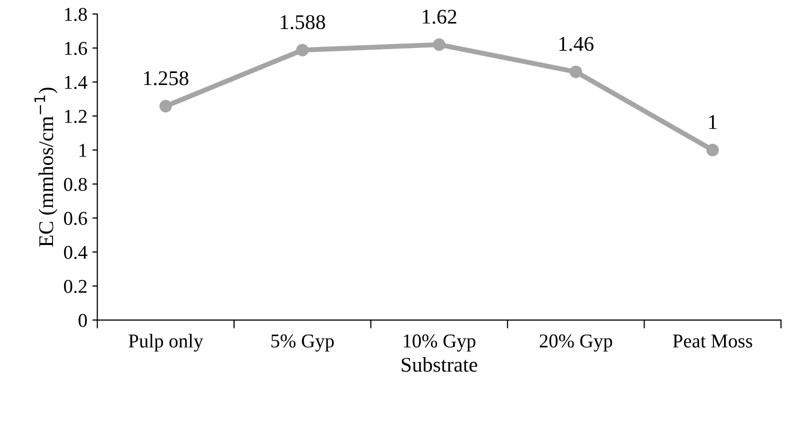  What do you see at coordinates (166, 78) in the screenshot?
I see `data-label: 1.258` at bounding box center [166, 78].